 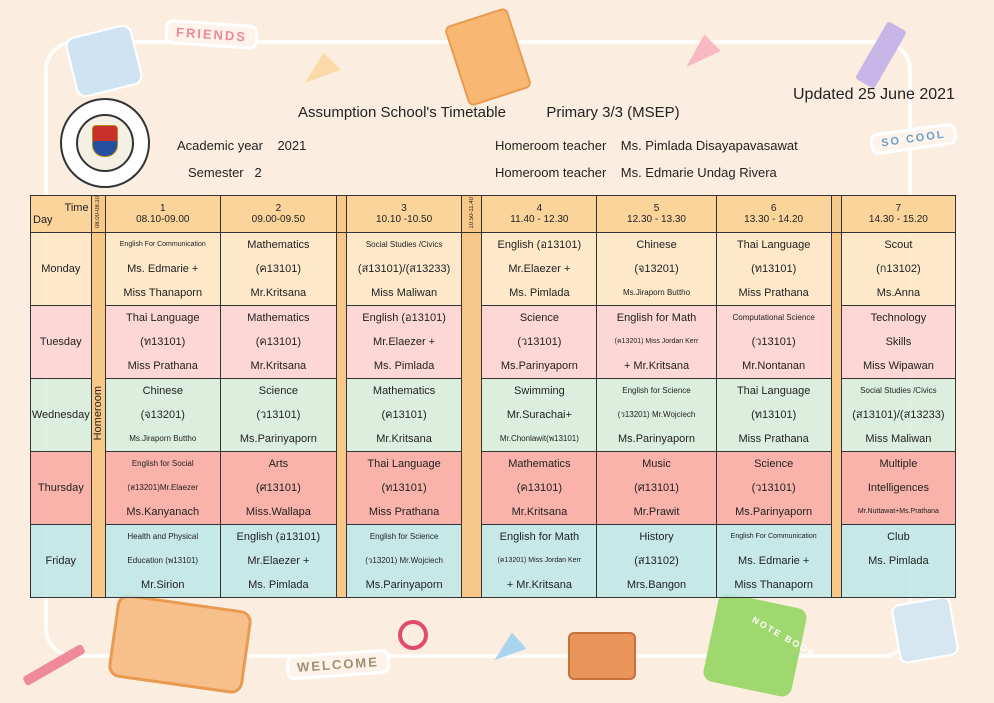 What do you see at coordinates (898, 511) in the screenshot?
I see `teacher-name: Mr.Nuttawat+Ms.Prathana` at bounding box center [898, 511].